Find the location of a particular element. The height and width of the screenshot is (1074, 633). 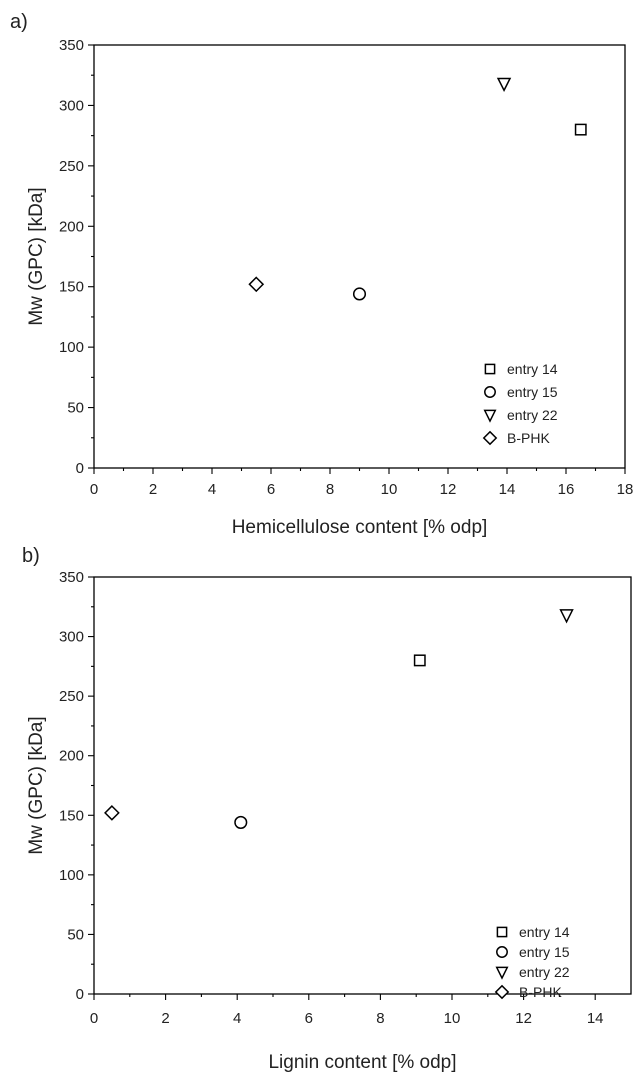

y-axis-label-a: Mw (GPC) [kDa] is located at coordinates (36, 256).